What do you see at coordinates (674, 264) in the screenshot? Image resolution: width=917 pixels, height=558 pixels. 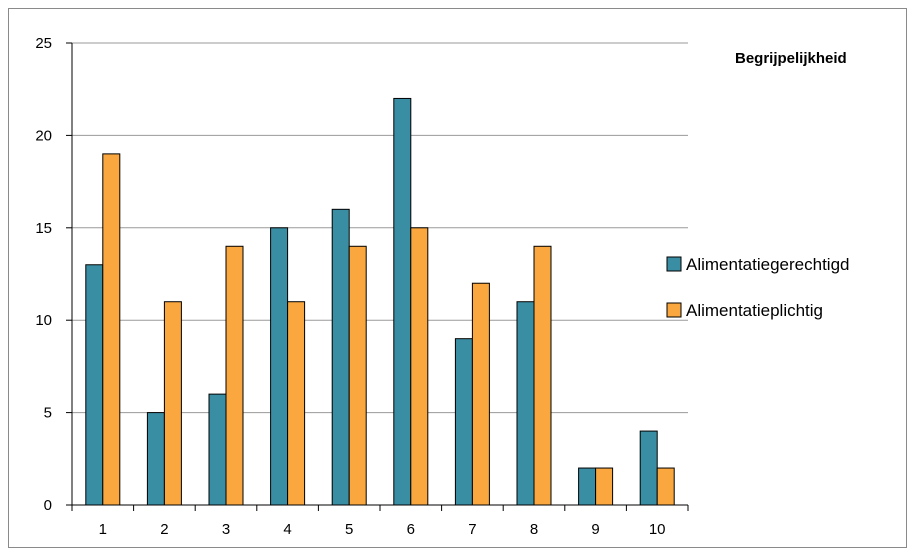 I see `legend-swatch-alimentatiegerechtigd` at bounding box center [674, 264].